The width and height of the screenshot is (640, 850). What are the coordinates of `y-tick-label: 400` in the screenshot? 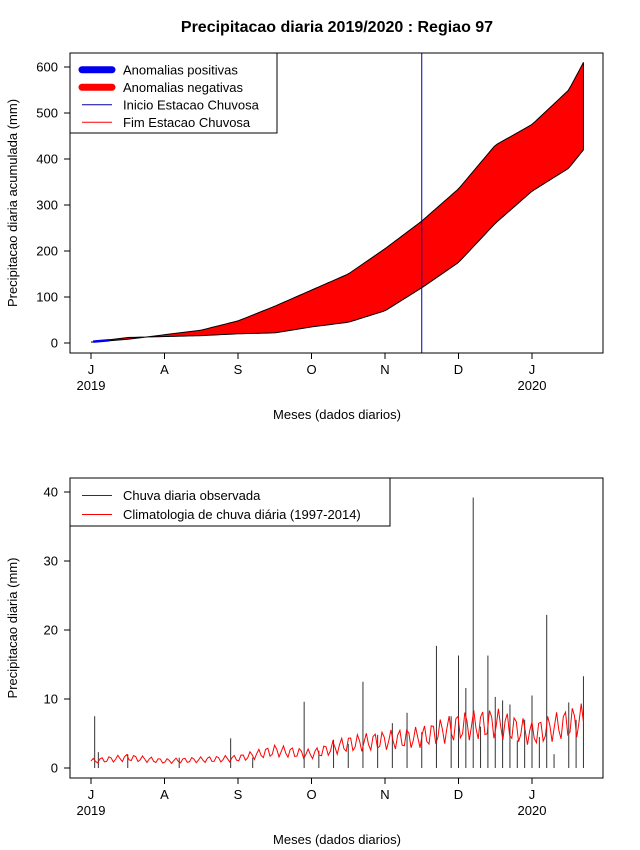 It's located at (47, 159).